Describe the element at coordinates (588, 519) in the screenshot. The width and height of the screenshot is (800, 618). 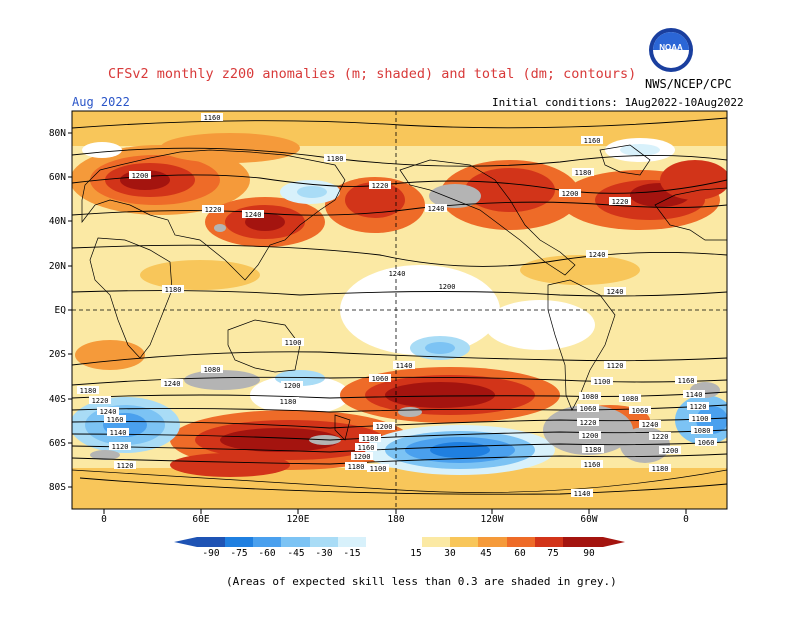
I see `lon-label-60w: 60W` at that location.